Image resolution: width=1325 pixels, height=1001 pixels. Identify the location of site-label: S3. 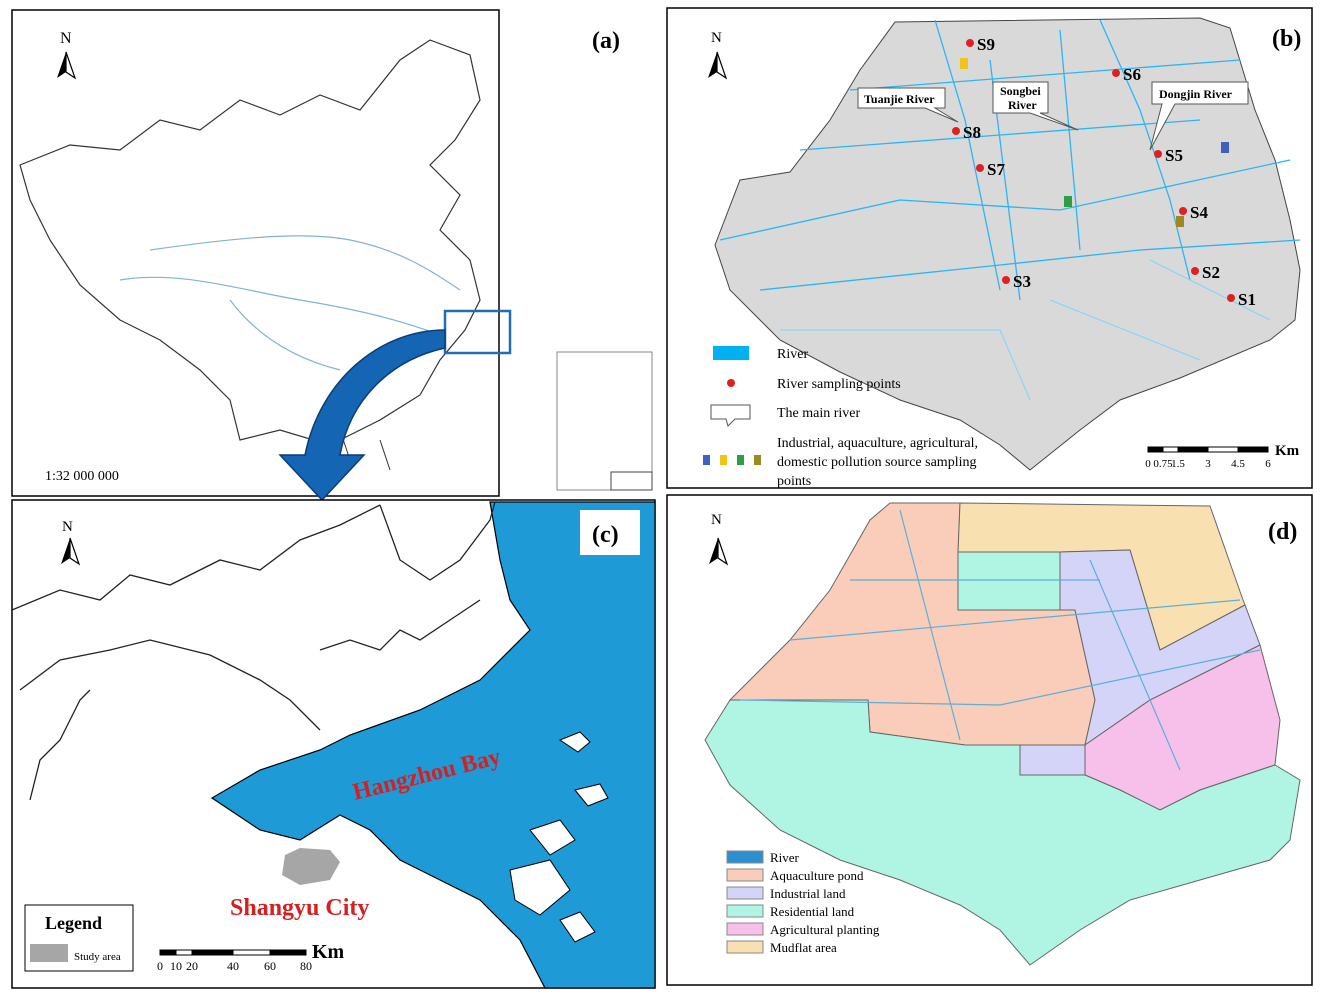
(1022, 281).